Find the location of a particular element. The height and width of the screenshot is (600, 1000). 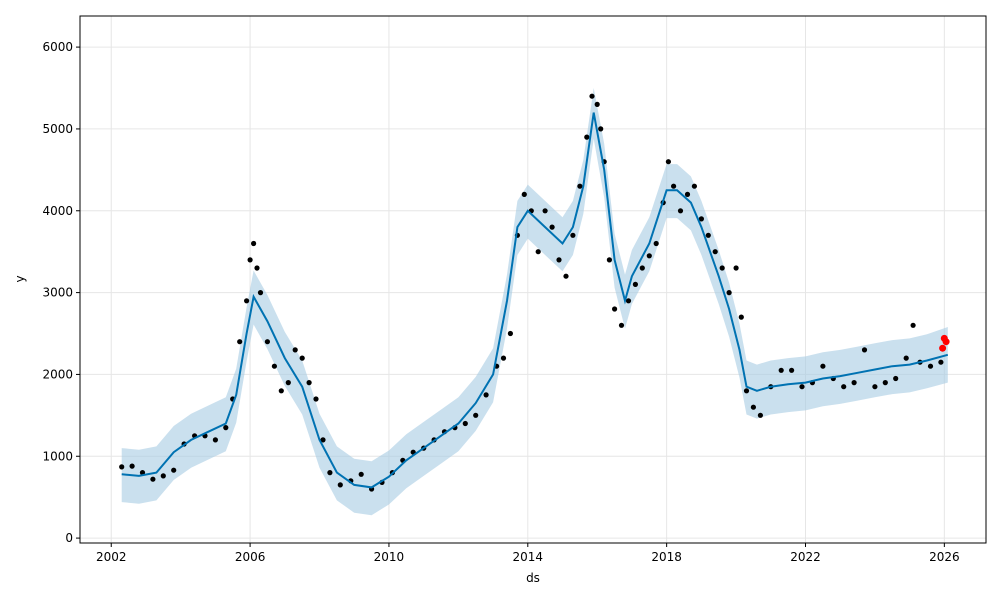

highlight-points is located at coordinates (944, 343).